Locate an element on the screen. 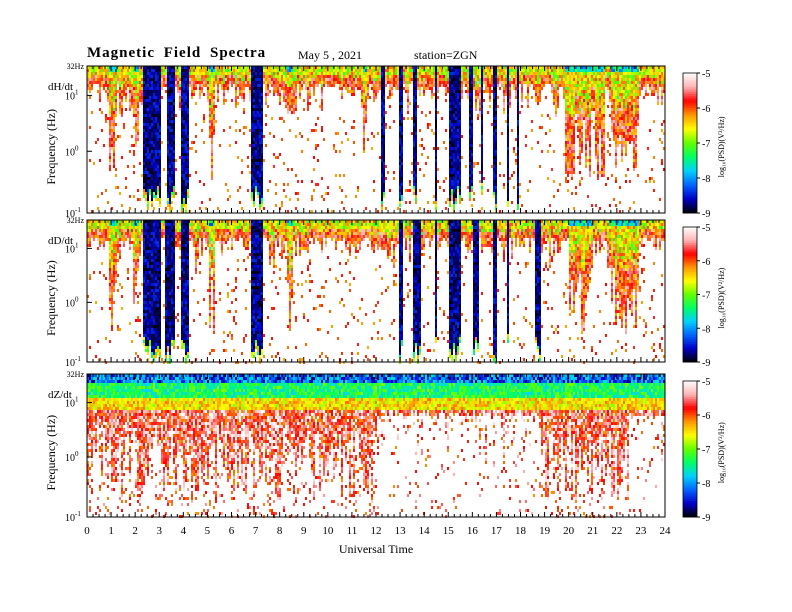 The image size is (792, 612). x-tick-label: 3 is located at coordinates (160, 531).